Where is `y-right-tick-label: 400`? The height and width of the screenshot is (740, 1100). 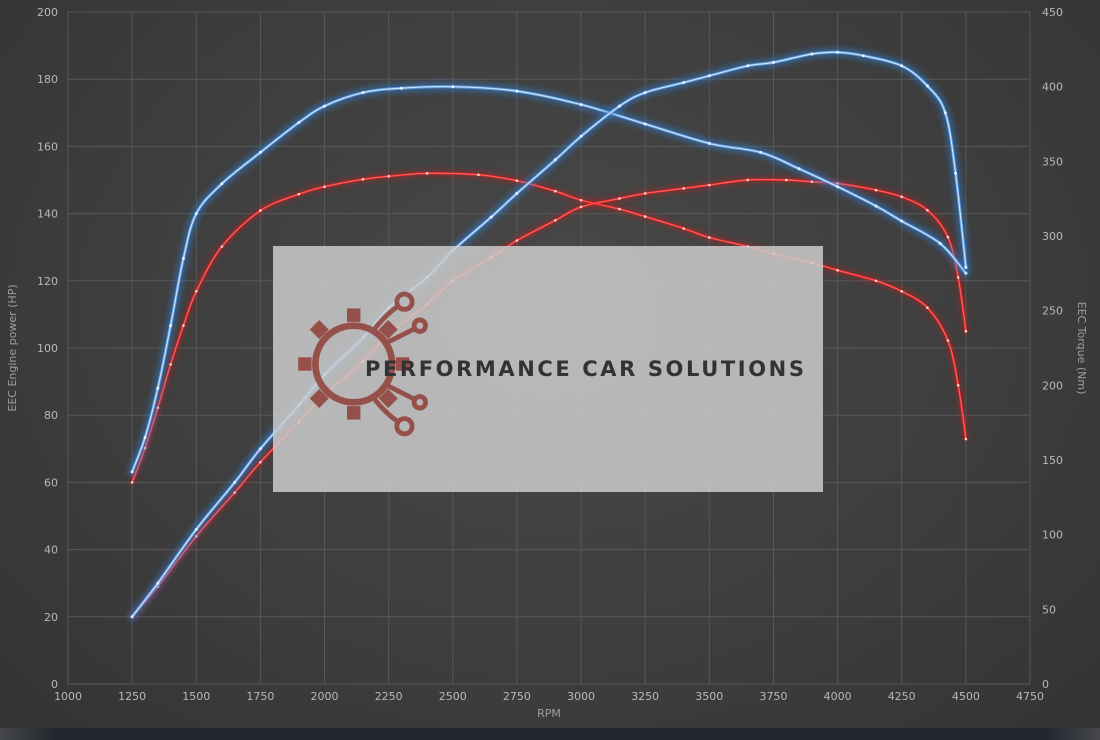 y-right-tick-label: 400 is located at coordinates (1052, 87).